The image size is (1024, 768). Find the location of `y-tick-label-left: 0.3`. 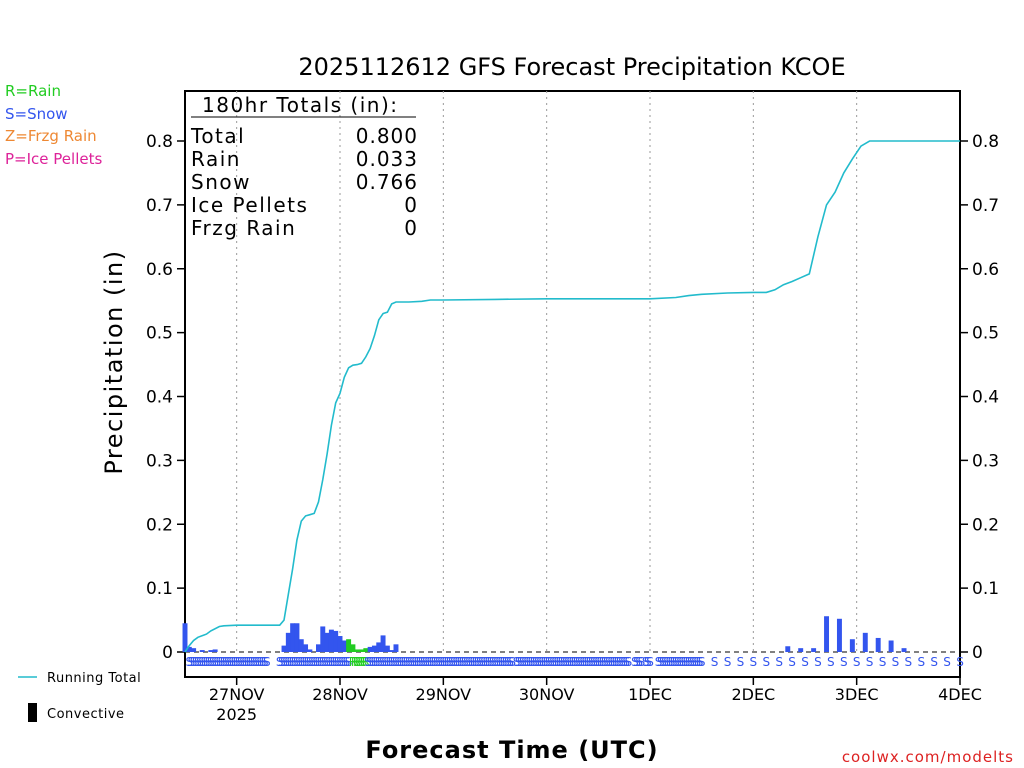

y-tick-label-left: 0.3 is located at coordinates (159, 461).